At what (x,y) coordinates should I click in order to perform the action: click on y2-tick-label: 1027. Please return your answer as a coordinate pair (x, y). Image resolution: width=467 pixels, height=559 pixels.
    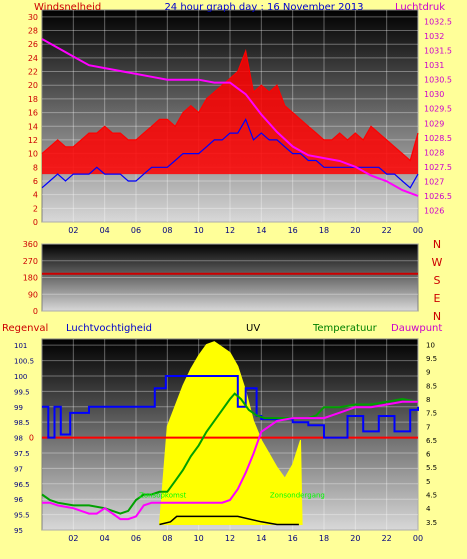
    Looking at the image, I should click on (434, 181).